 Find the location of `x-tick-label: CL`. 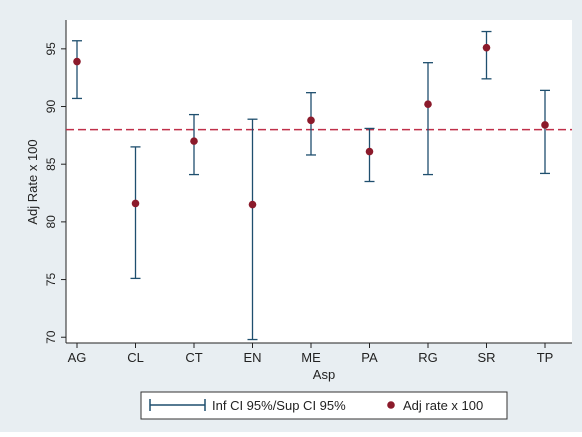

x-tick-label: CL is located at coordinates (135, 357).